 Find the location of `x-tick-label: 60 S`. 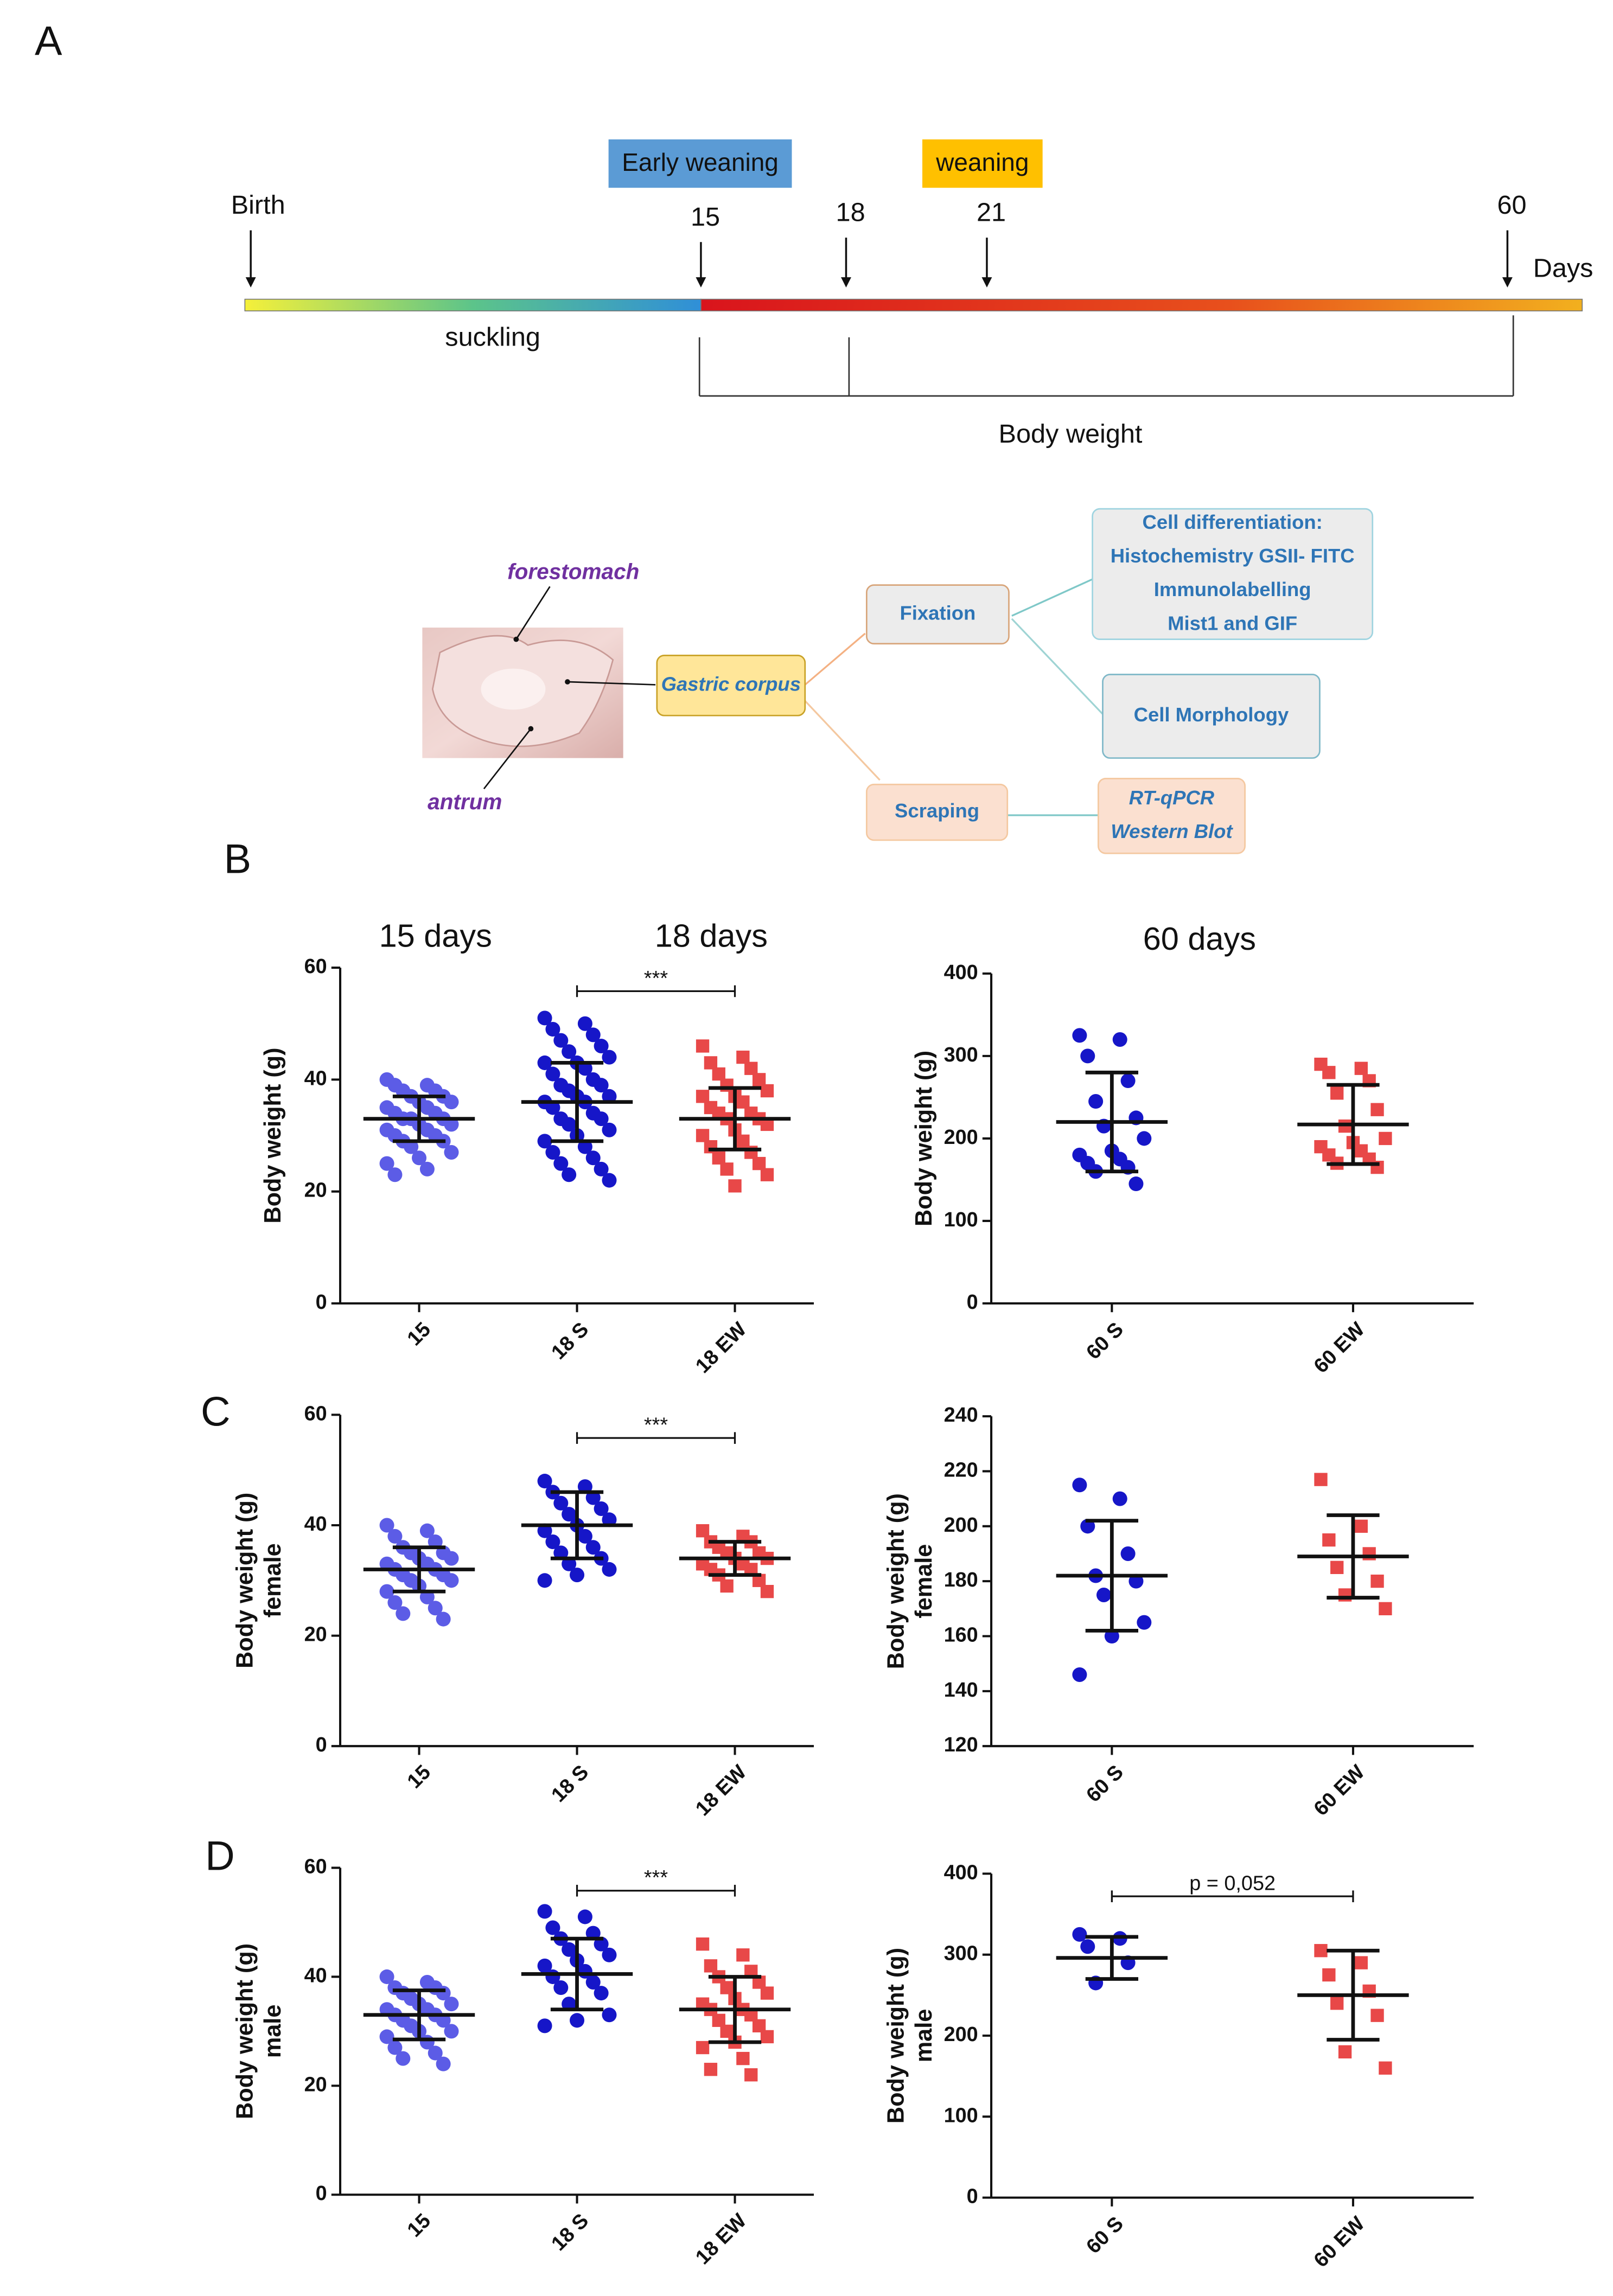

x-tick-label: 60 S is located at coordinates (1105, 2235).